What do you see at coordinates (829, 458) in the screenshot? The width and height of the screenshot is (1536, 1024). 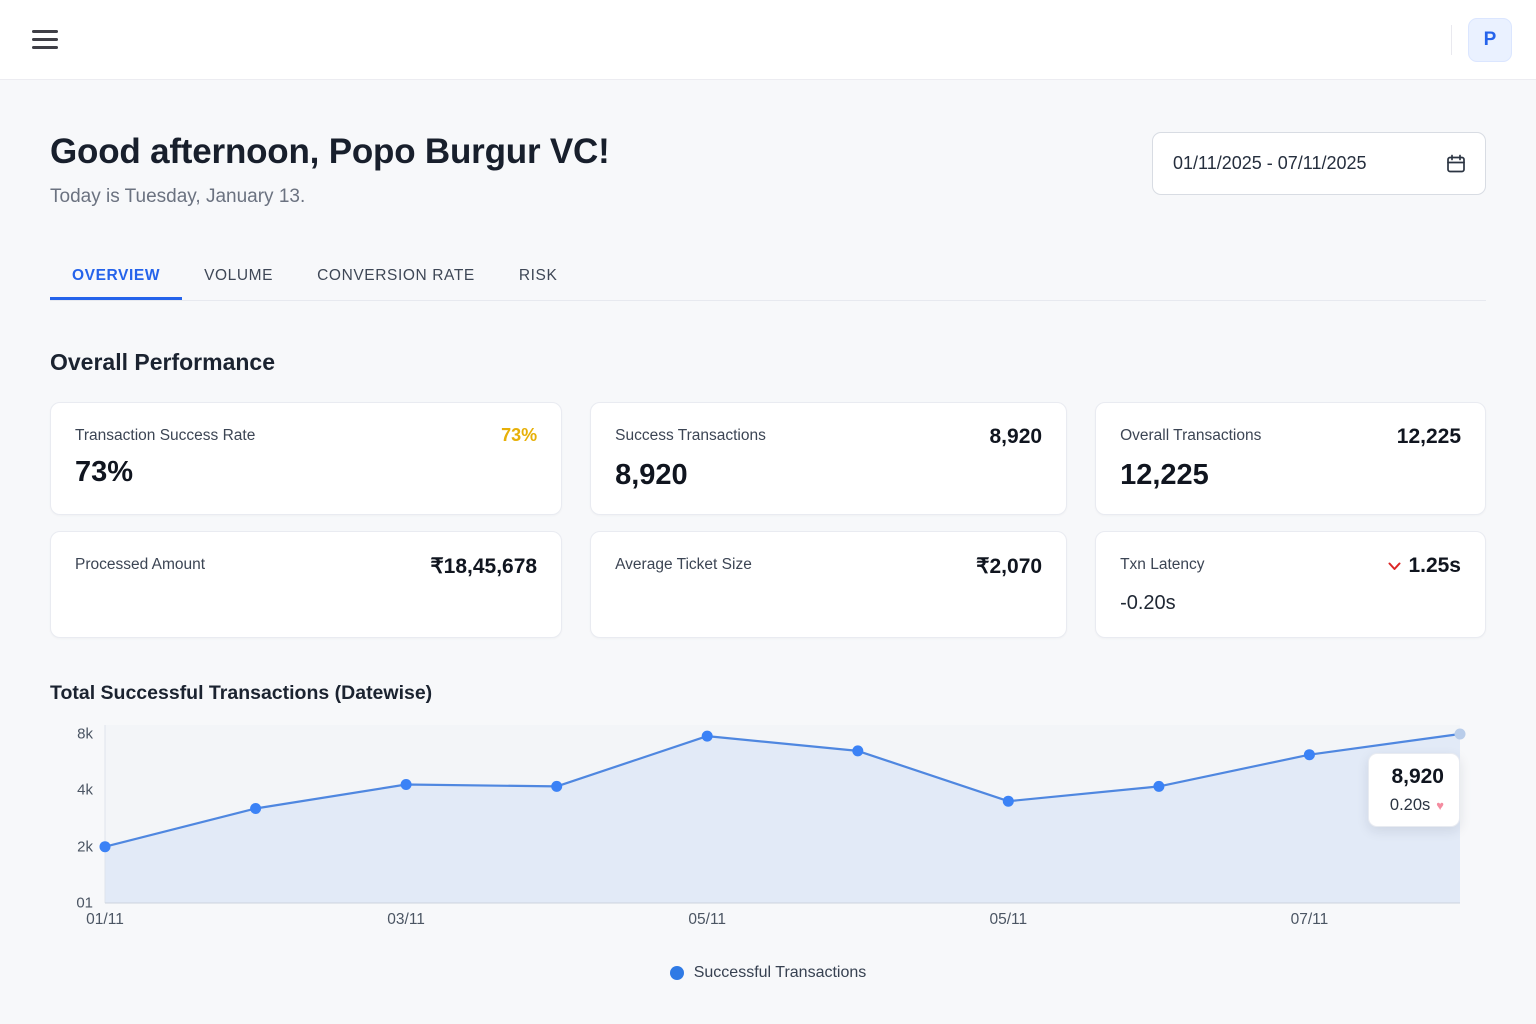 I see `card-success-transactions: Success Transactions 8,920 8,920` at bounding box center [829, 458].